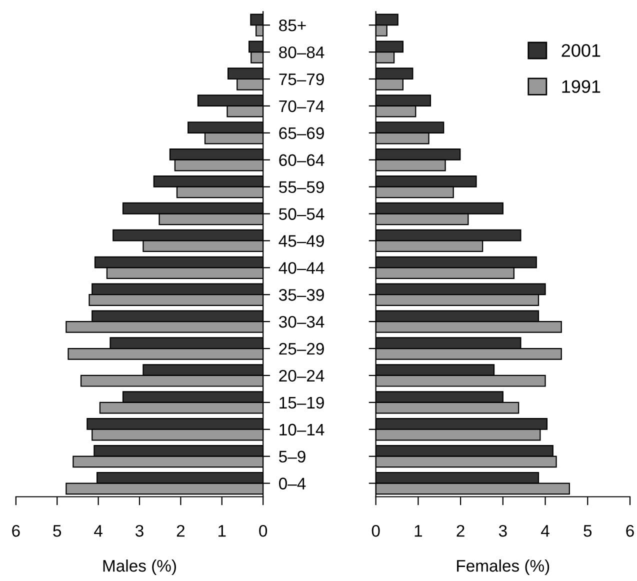 This screenshot has height=581, width=637. I want to click on y-tick-label: 45–49, so click(301, 241).